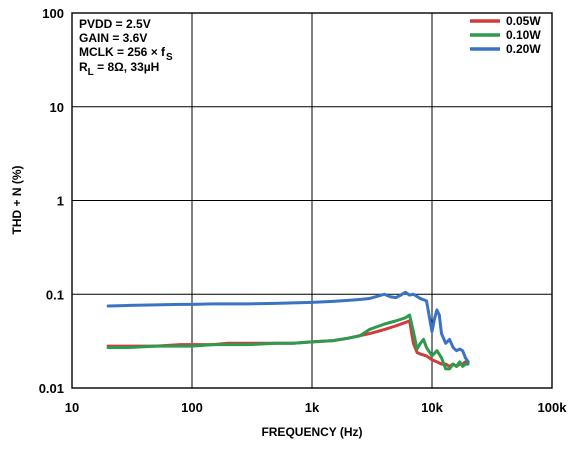  Describe the element at coordinates (288, 342) in the screenshot. I see `series-line-0.10W` at that location.